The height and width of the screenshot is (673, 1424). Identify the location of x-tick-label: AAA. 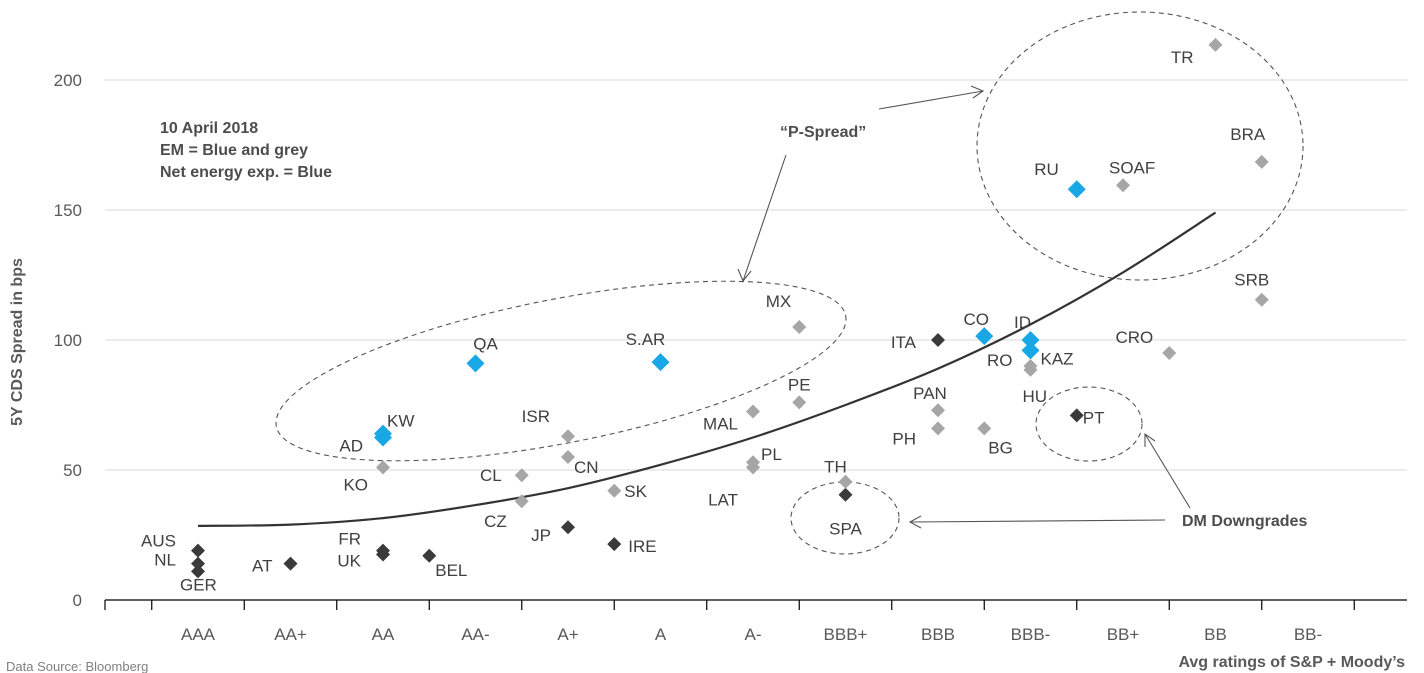
(198, 634).